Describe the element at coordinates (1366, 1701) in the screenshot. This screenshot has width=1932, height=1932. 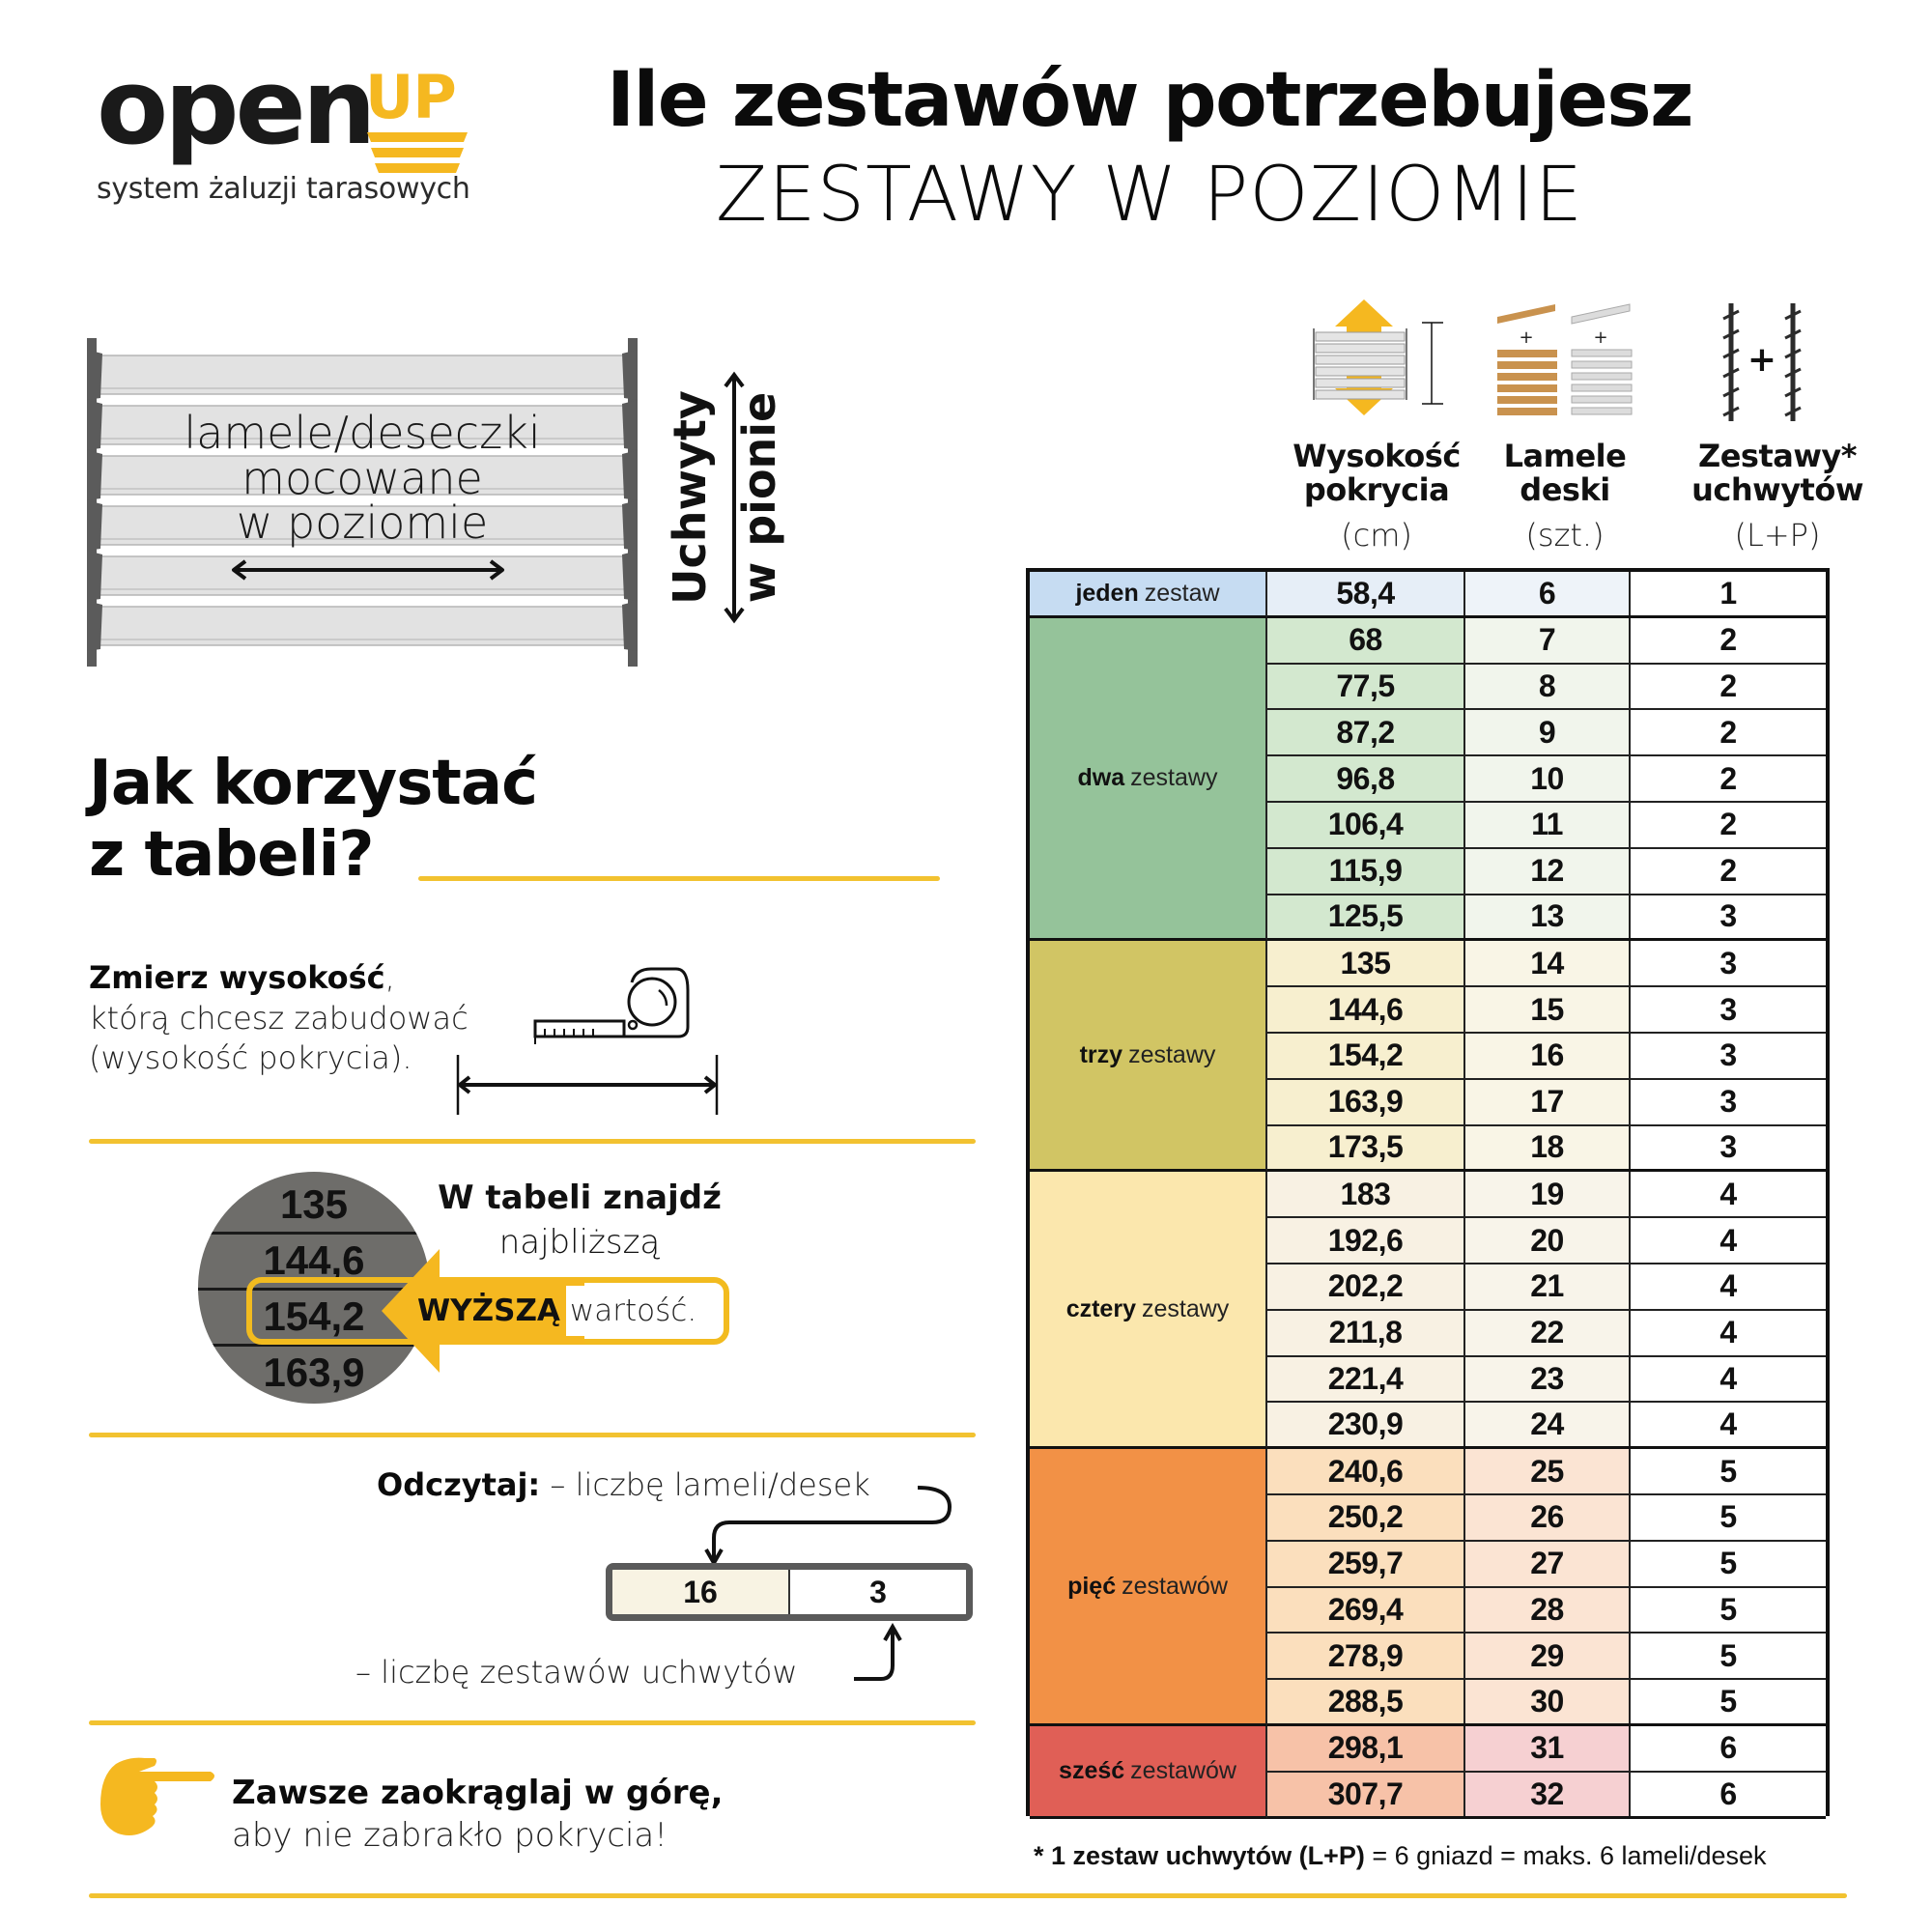
I see `cell-height-cm: 288,5` at that location.